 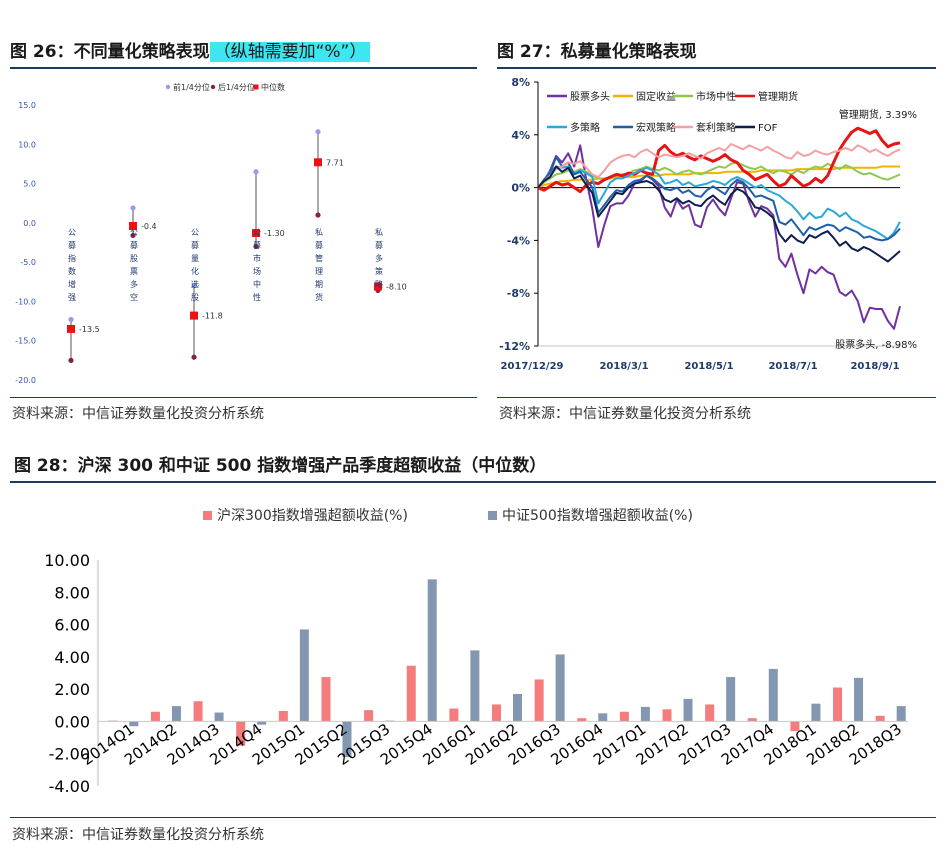 I want to click on fig27-xtick-0: 2017/12/29, so click(x=532, y=366).